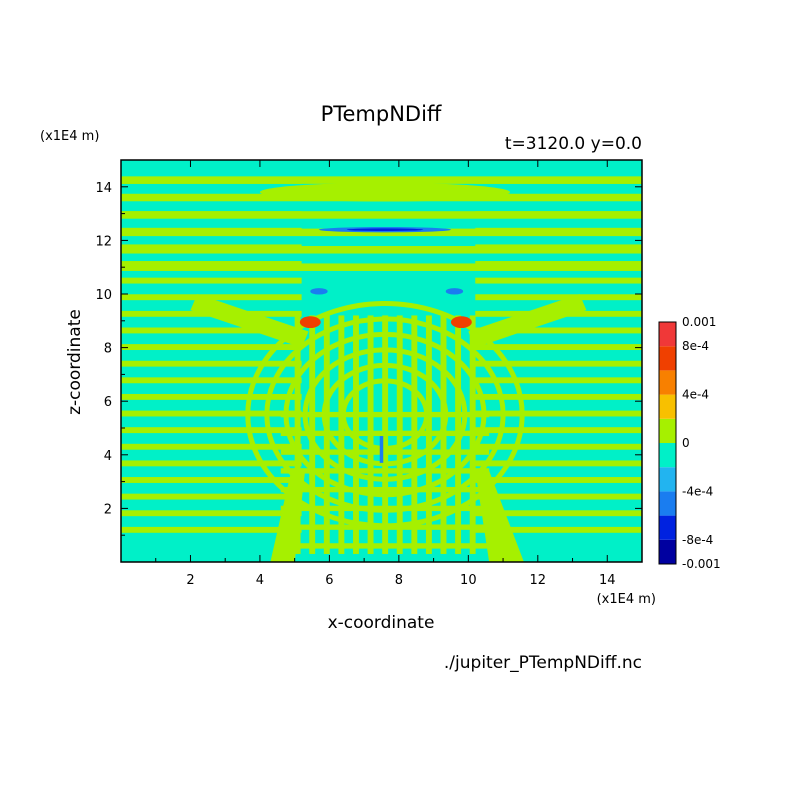 The height and width of the screenshot is (804, 804). What do you see at coordinates (626, 599) in the screenshot?
I see `x-unit-label: (x1E4 m)` at bounding box center [626, 599].